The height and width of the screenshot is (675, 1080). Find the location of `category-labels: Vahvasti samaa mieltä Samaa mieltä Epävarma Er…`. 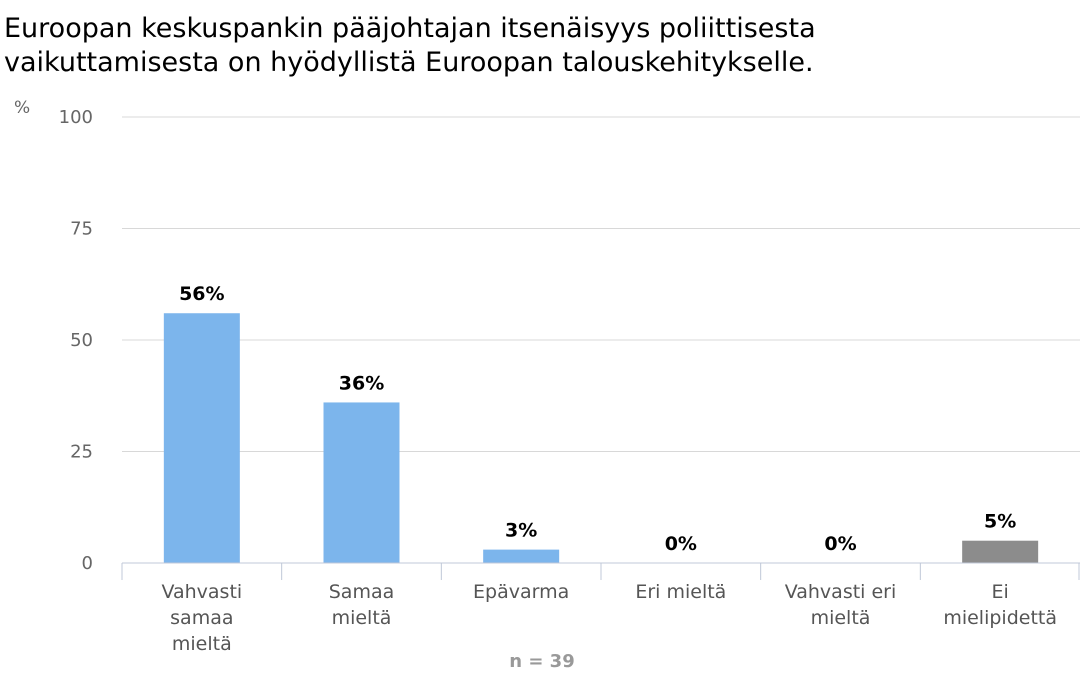

category-labels: Vahvasti samaa mieltä Samaa mieltä Epävarma Er… is located at coordinates (609, 618).